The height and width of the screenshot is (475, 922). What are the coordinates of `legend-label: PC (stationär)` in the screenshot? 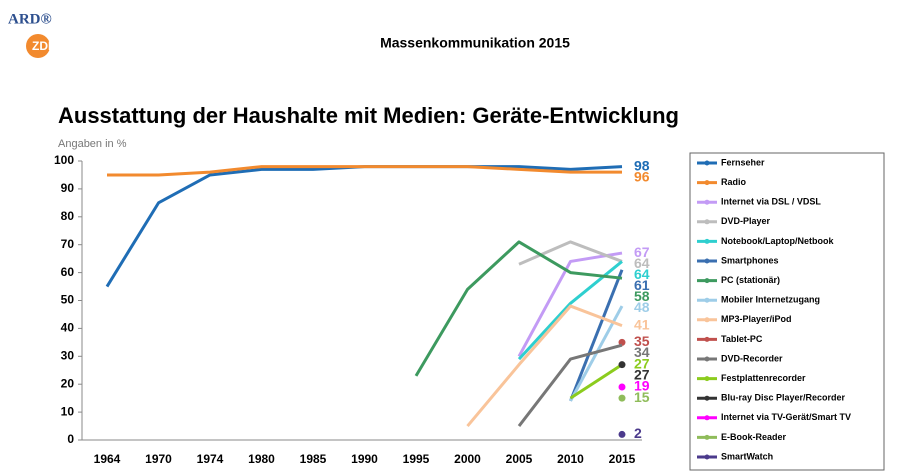 It's located at (750, 280).